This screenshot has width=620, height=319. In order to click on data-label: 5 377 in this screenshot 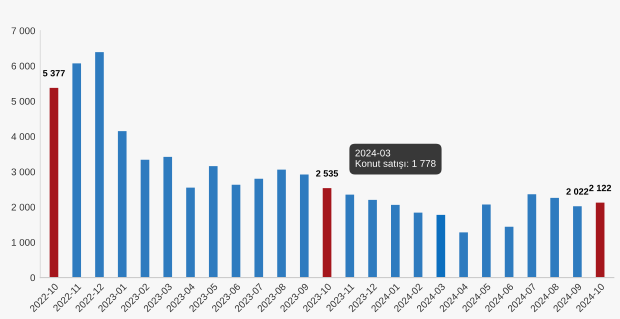, I will do `click(53, 73)`.